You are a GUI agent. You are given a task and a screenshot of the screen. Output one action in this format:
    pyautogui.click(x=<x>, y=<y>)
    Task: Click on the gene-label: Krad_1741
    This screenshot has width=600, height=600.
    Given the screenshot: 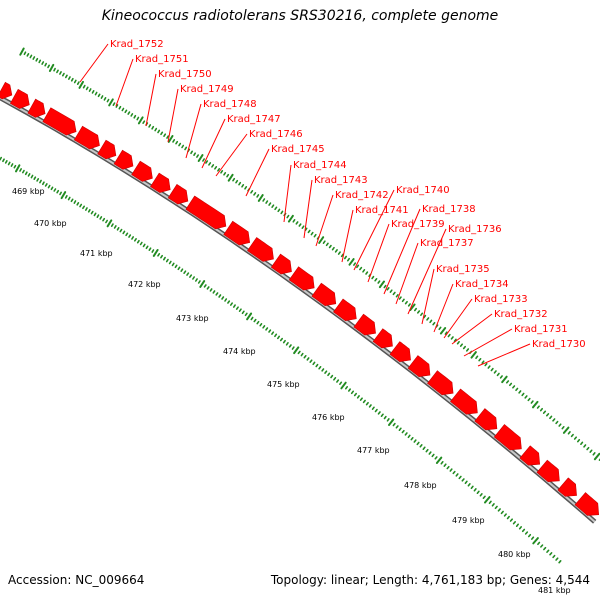 What is the action you would take?
    pyautogui.click(x=382, y=210)
    